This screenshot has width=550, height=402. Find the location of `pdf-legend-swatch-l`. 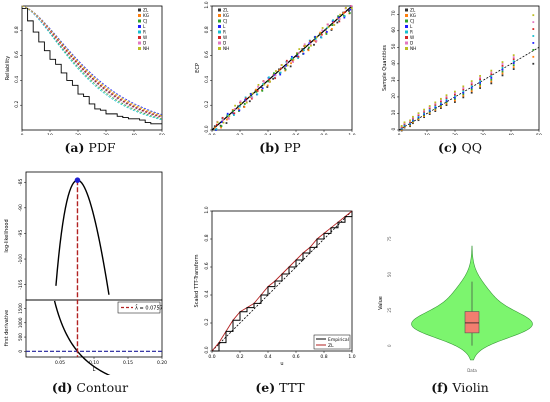

pdf-legend-swatch-l is located at coordinates (139, 26).